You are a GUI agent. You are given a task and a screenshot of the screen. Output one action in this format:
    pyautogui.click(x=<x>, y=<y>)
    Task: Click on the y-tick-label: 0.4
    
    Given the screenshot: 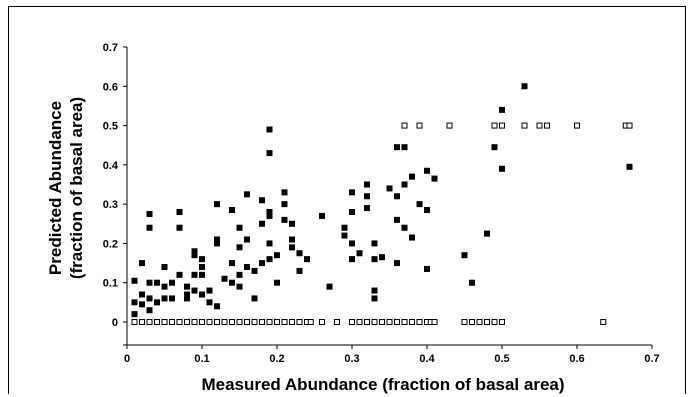 What is the action you would take?
    pyautogui.click(x=111, y=166)
    